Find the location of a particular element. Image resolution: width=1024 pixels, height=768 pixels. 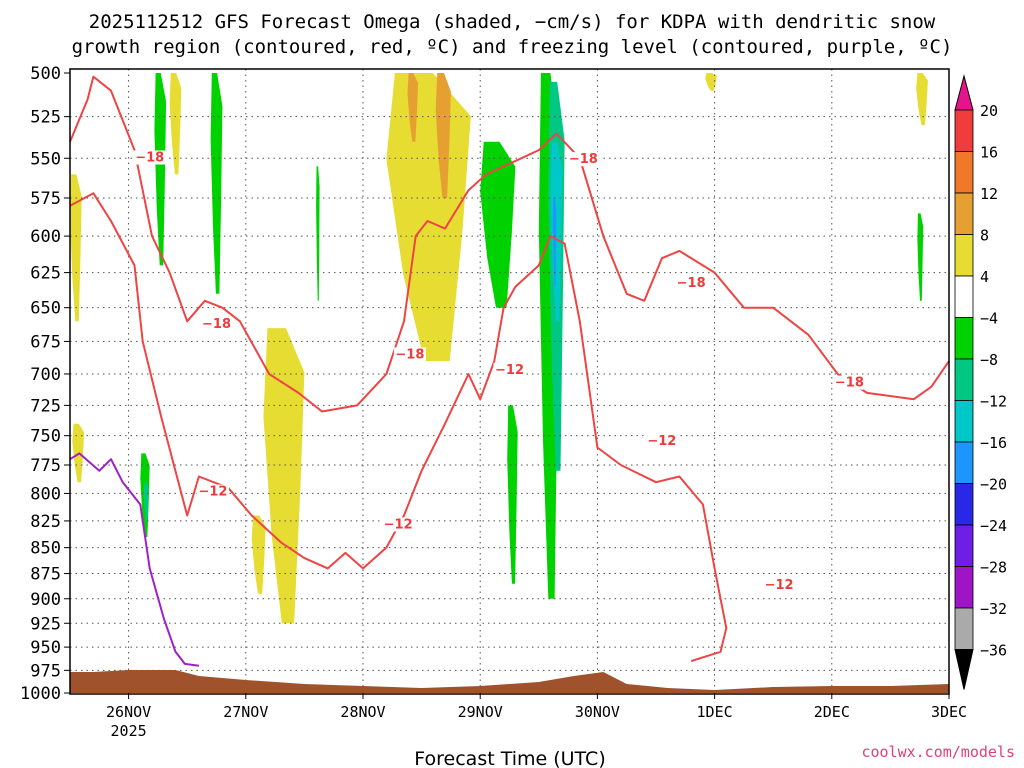

colorbar-label-1: 16 is located at coordinates (989, 153).